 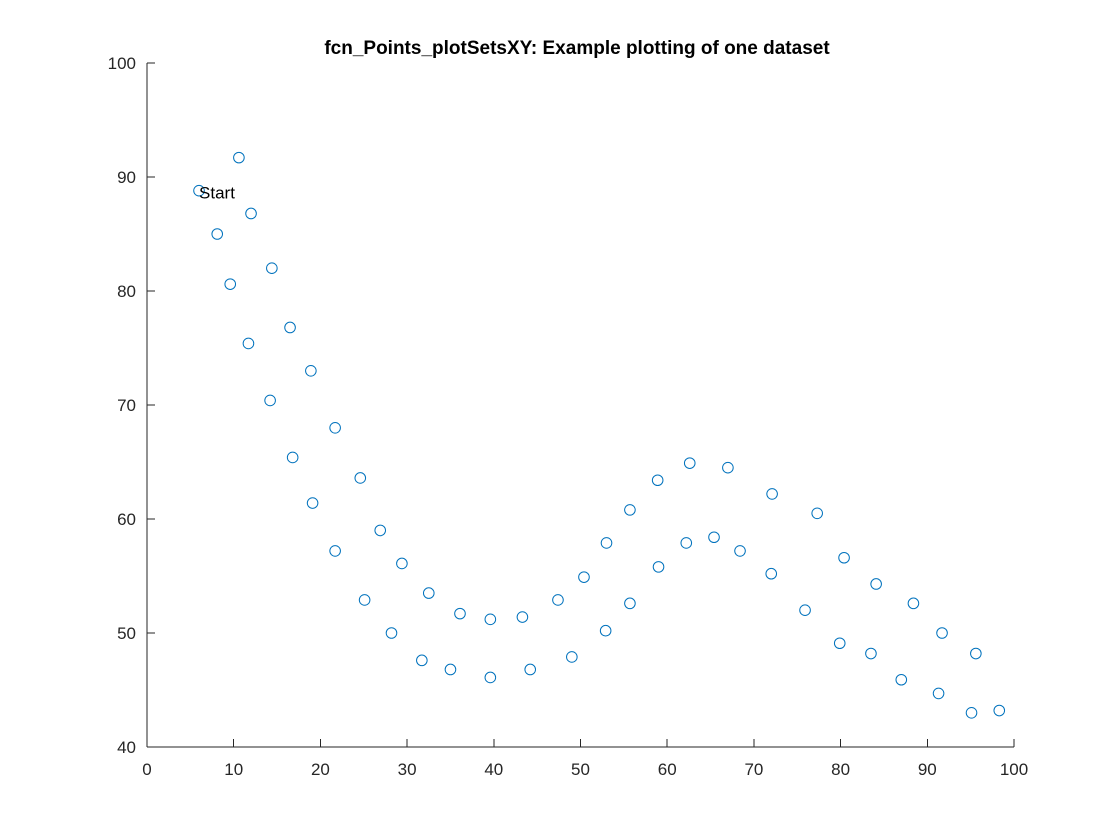 I want to click on y-tick-label: 60, so click(x=126, y=519).